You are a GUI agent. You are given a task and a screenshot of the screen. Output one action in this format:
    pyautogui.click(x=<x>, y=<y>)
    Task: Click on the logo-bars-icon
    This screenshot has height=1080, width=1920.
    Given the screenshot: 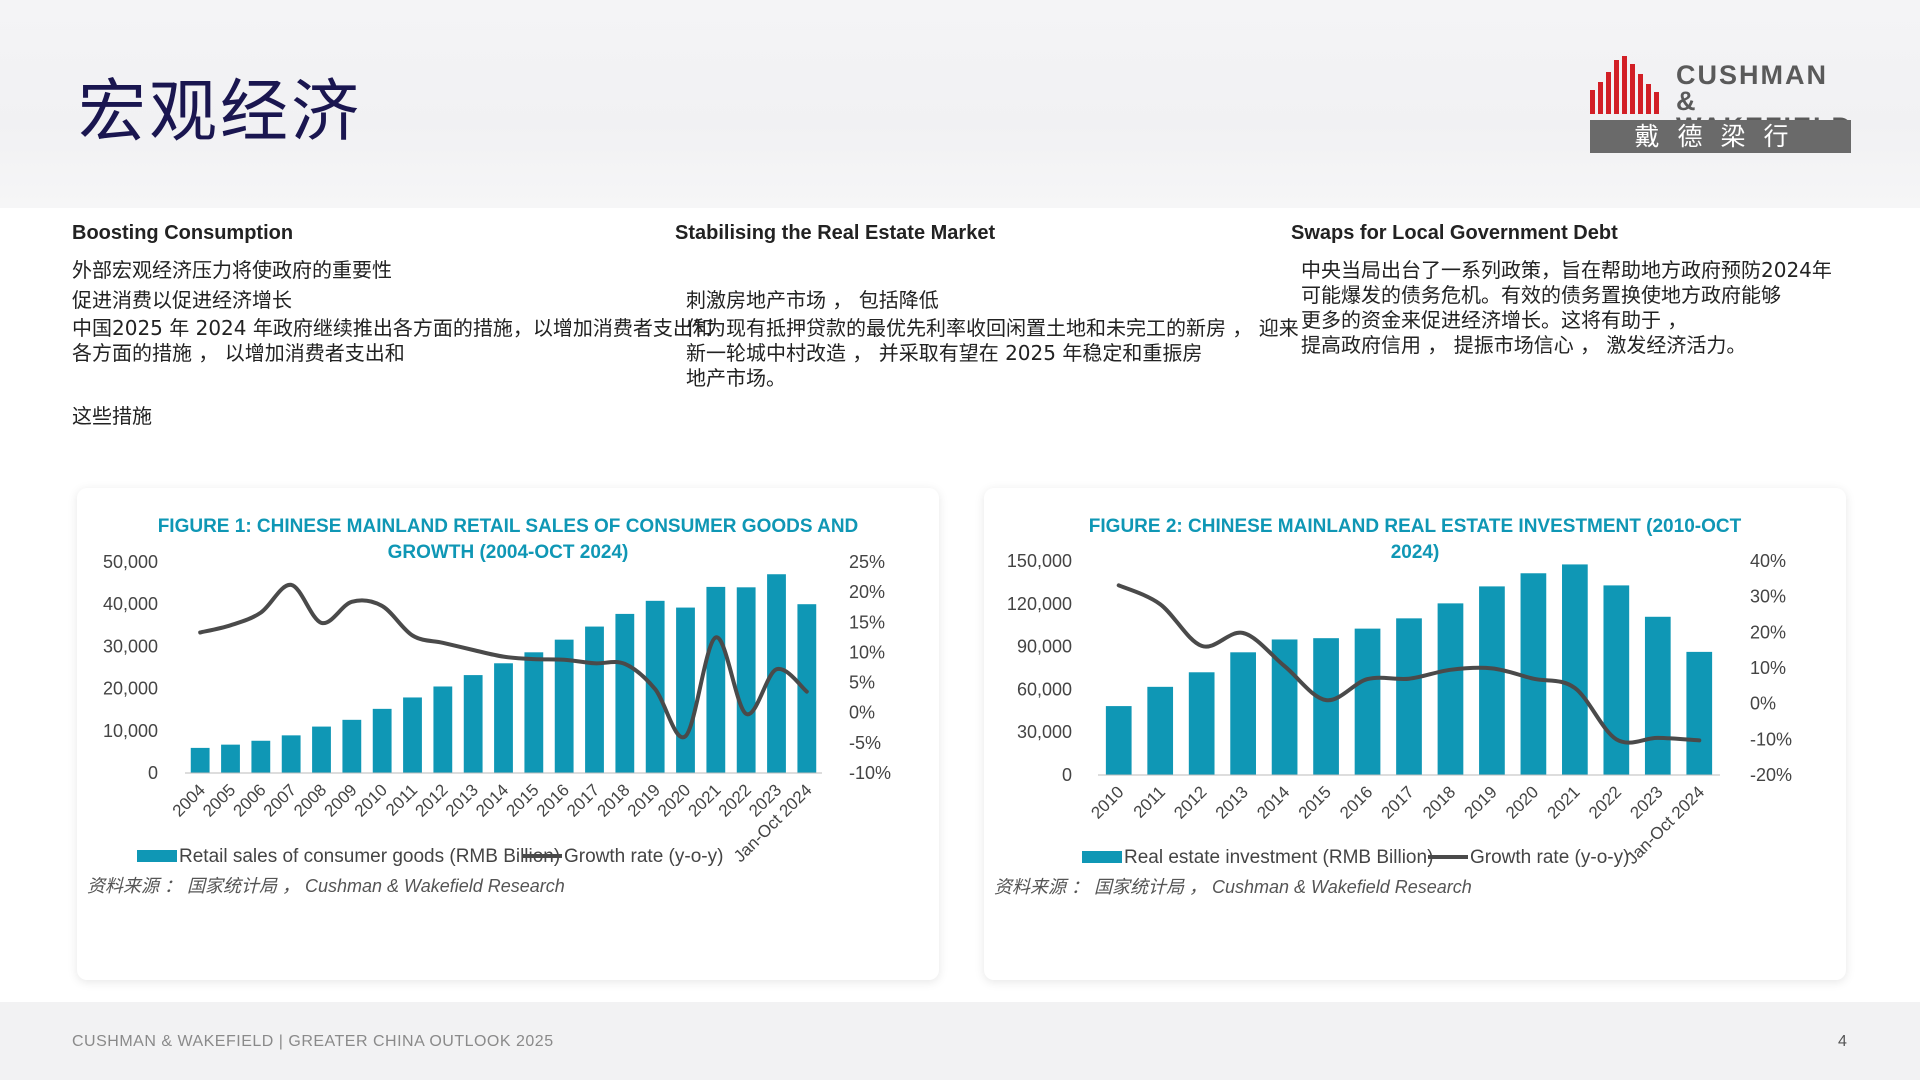 What is the action you would take?
    pyautogui.click(x=1624, y=85)
    